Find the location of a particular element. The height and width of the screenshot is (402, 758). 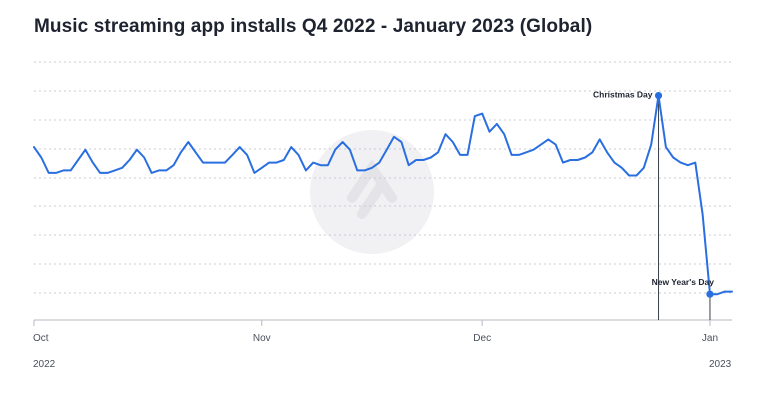

x-tick-label: Jan is located at coordinates (710, 338).